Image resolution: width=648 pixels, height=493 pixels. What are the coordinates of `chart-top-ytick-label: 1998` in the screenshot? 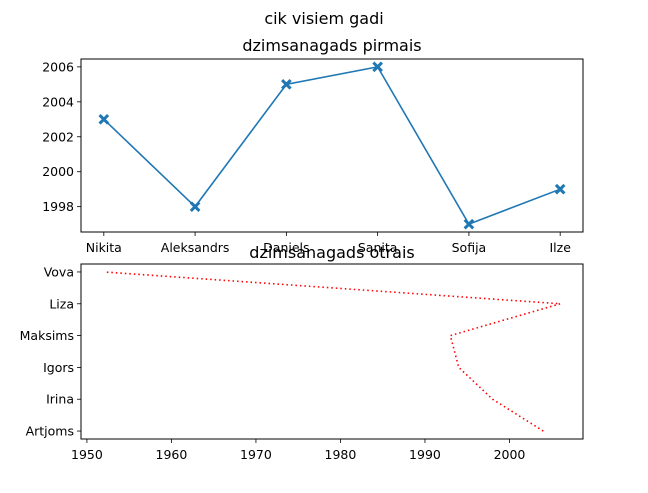 It's located at (58, 206).